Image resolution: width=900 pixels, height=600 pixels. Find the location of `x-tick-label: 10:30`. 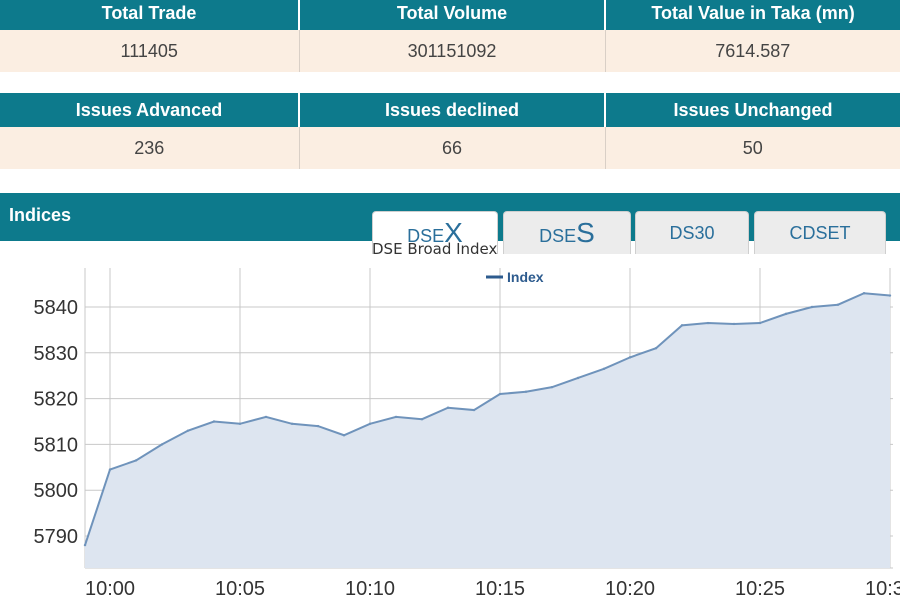

x-tick-label: 10:30 is located at coordinates (882, 589).